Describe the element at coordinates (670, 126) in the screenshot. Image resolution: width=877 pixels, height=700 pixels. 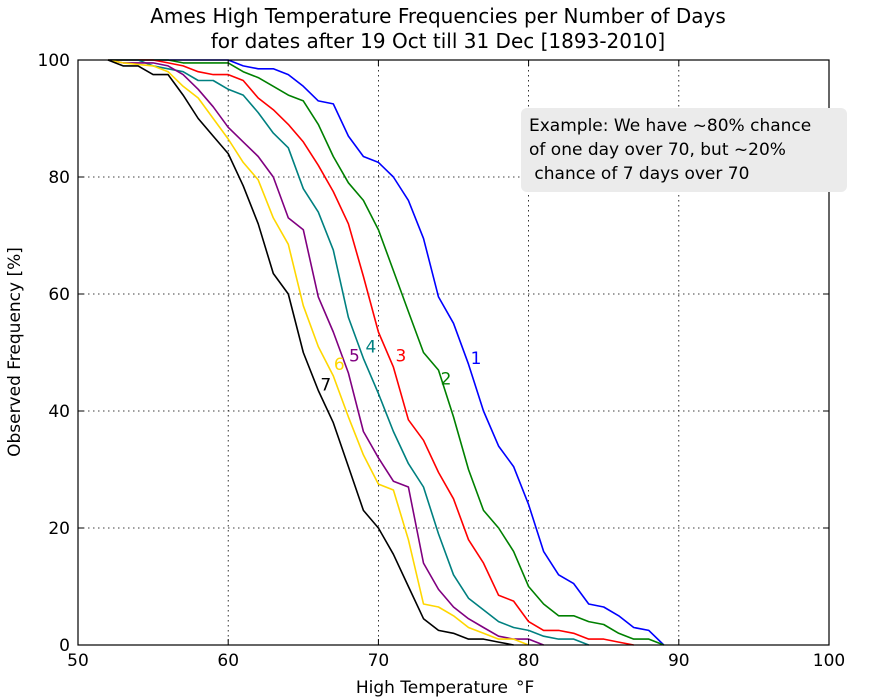
I see `annotation-line-1: Example: We have ~80% chance` at that location.